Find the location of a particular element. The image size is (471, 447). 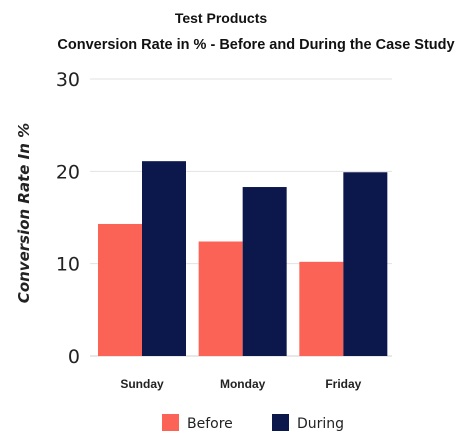

x-tick-label: Monday is located at coordinates (243, 384).